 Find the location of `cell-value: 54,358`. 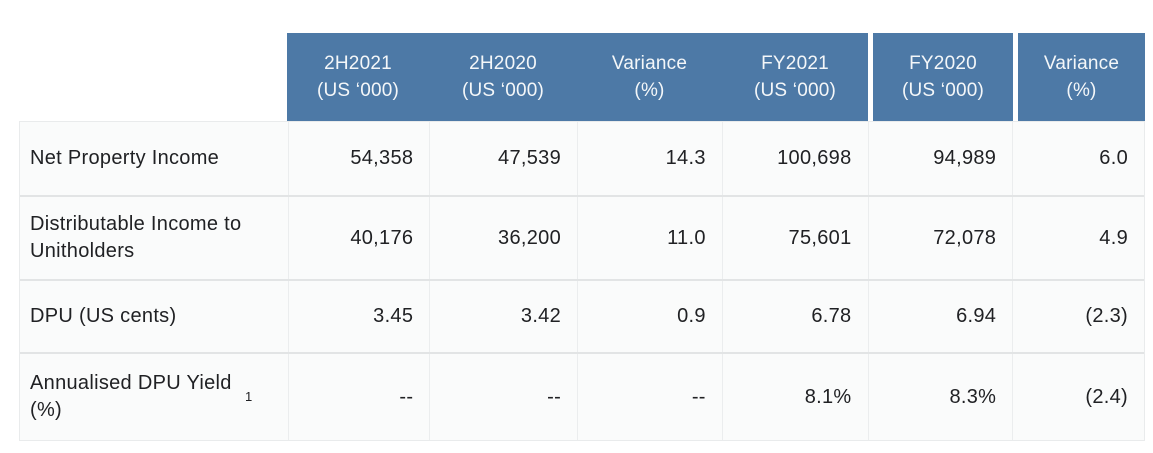

cell-value: 54,358 is located at coordinates (358, 158).